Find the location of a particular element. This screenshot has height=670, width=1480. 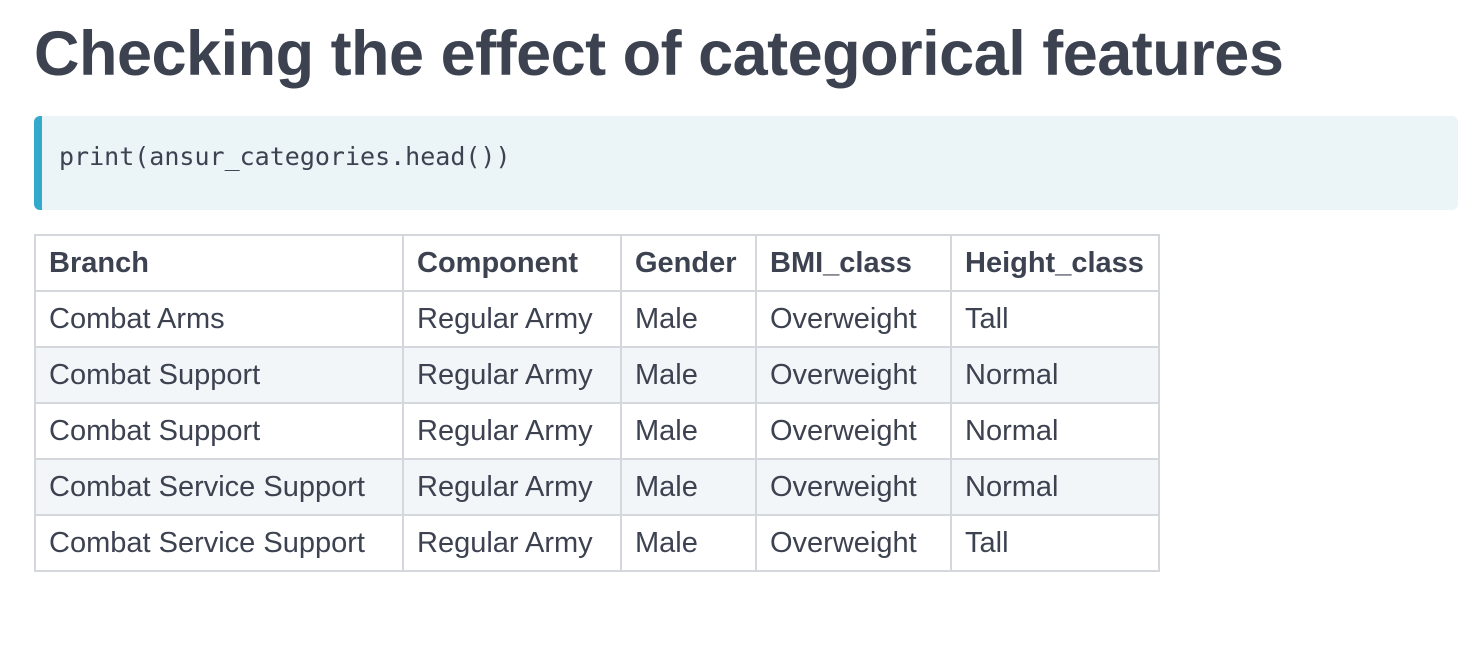

column-header-gender: Gender is located at coordinates (688, 263).